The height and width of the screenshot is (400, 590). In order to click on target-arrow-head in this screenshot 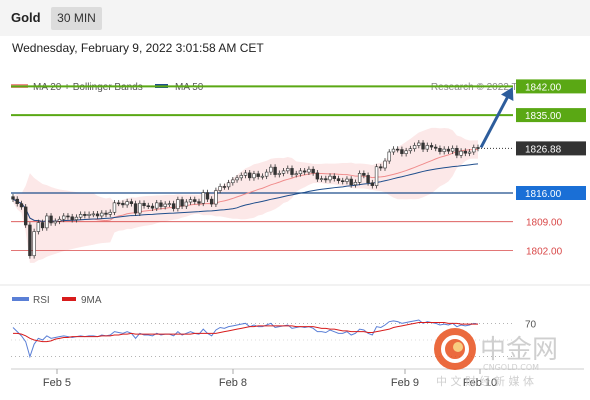, I will do `click(507, 94)`.